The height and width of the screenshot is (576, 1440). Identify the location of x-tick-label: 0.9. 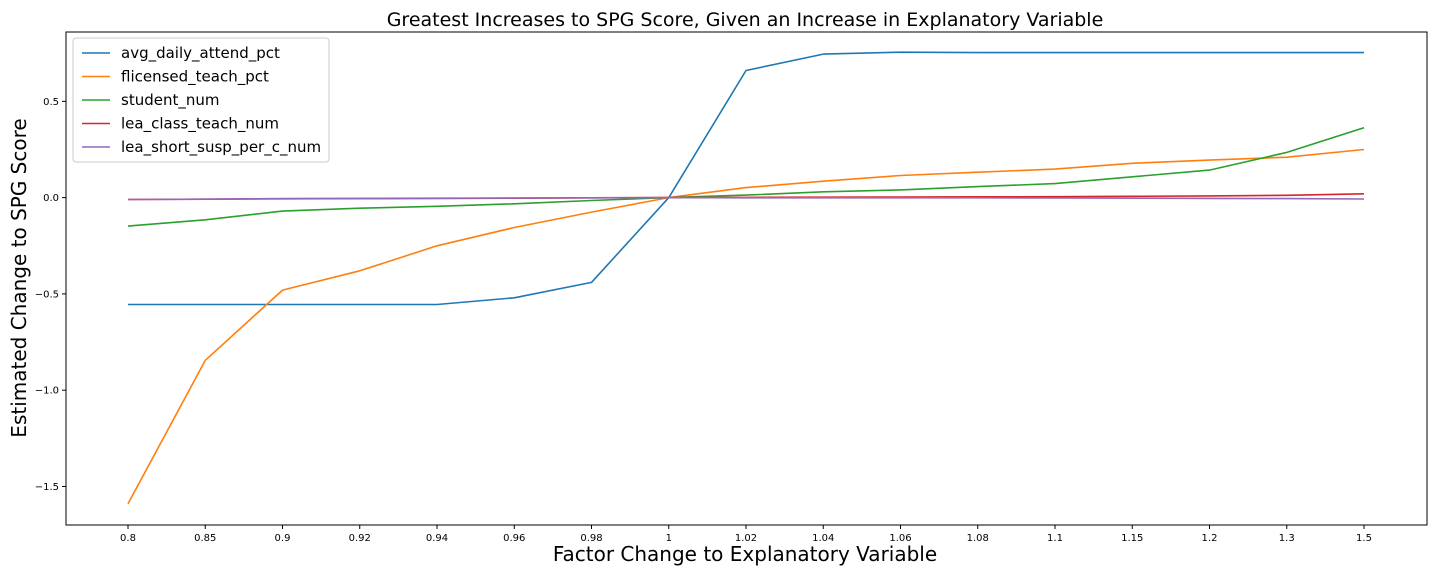
(283, 538).